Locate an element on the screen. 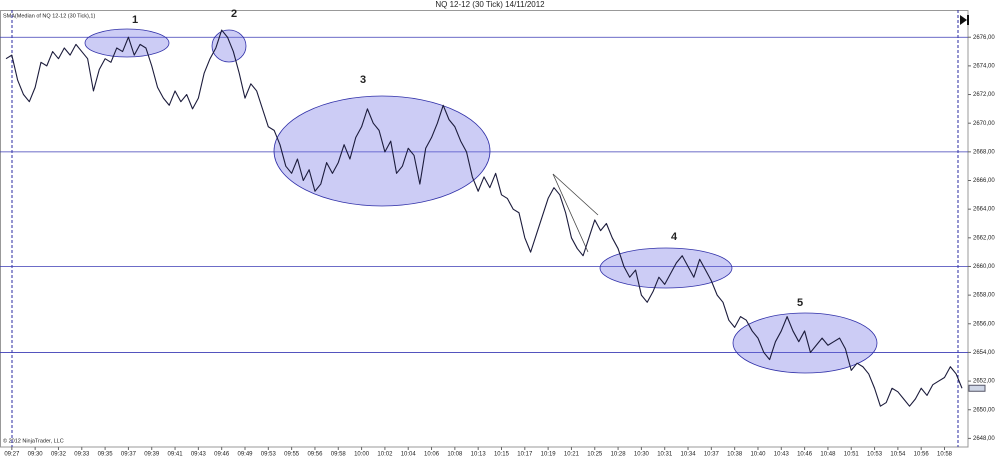  annotation-label: 4 is located at coordinates (674, 237).